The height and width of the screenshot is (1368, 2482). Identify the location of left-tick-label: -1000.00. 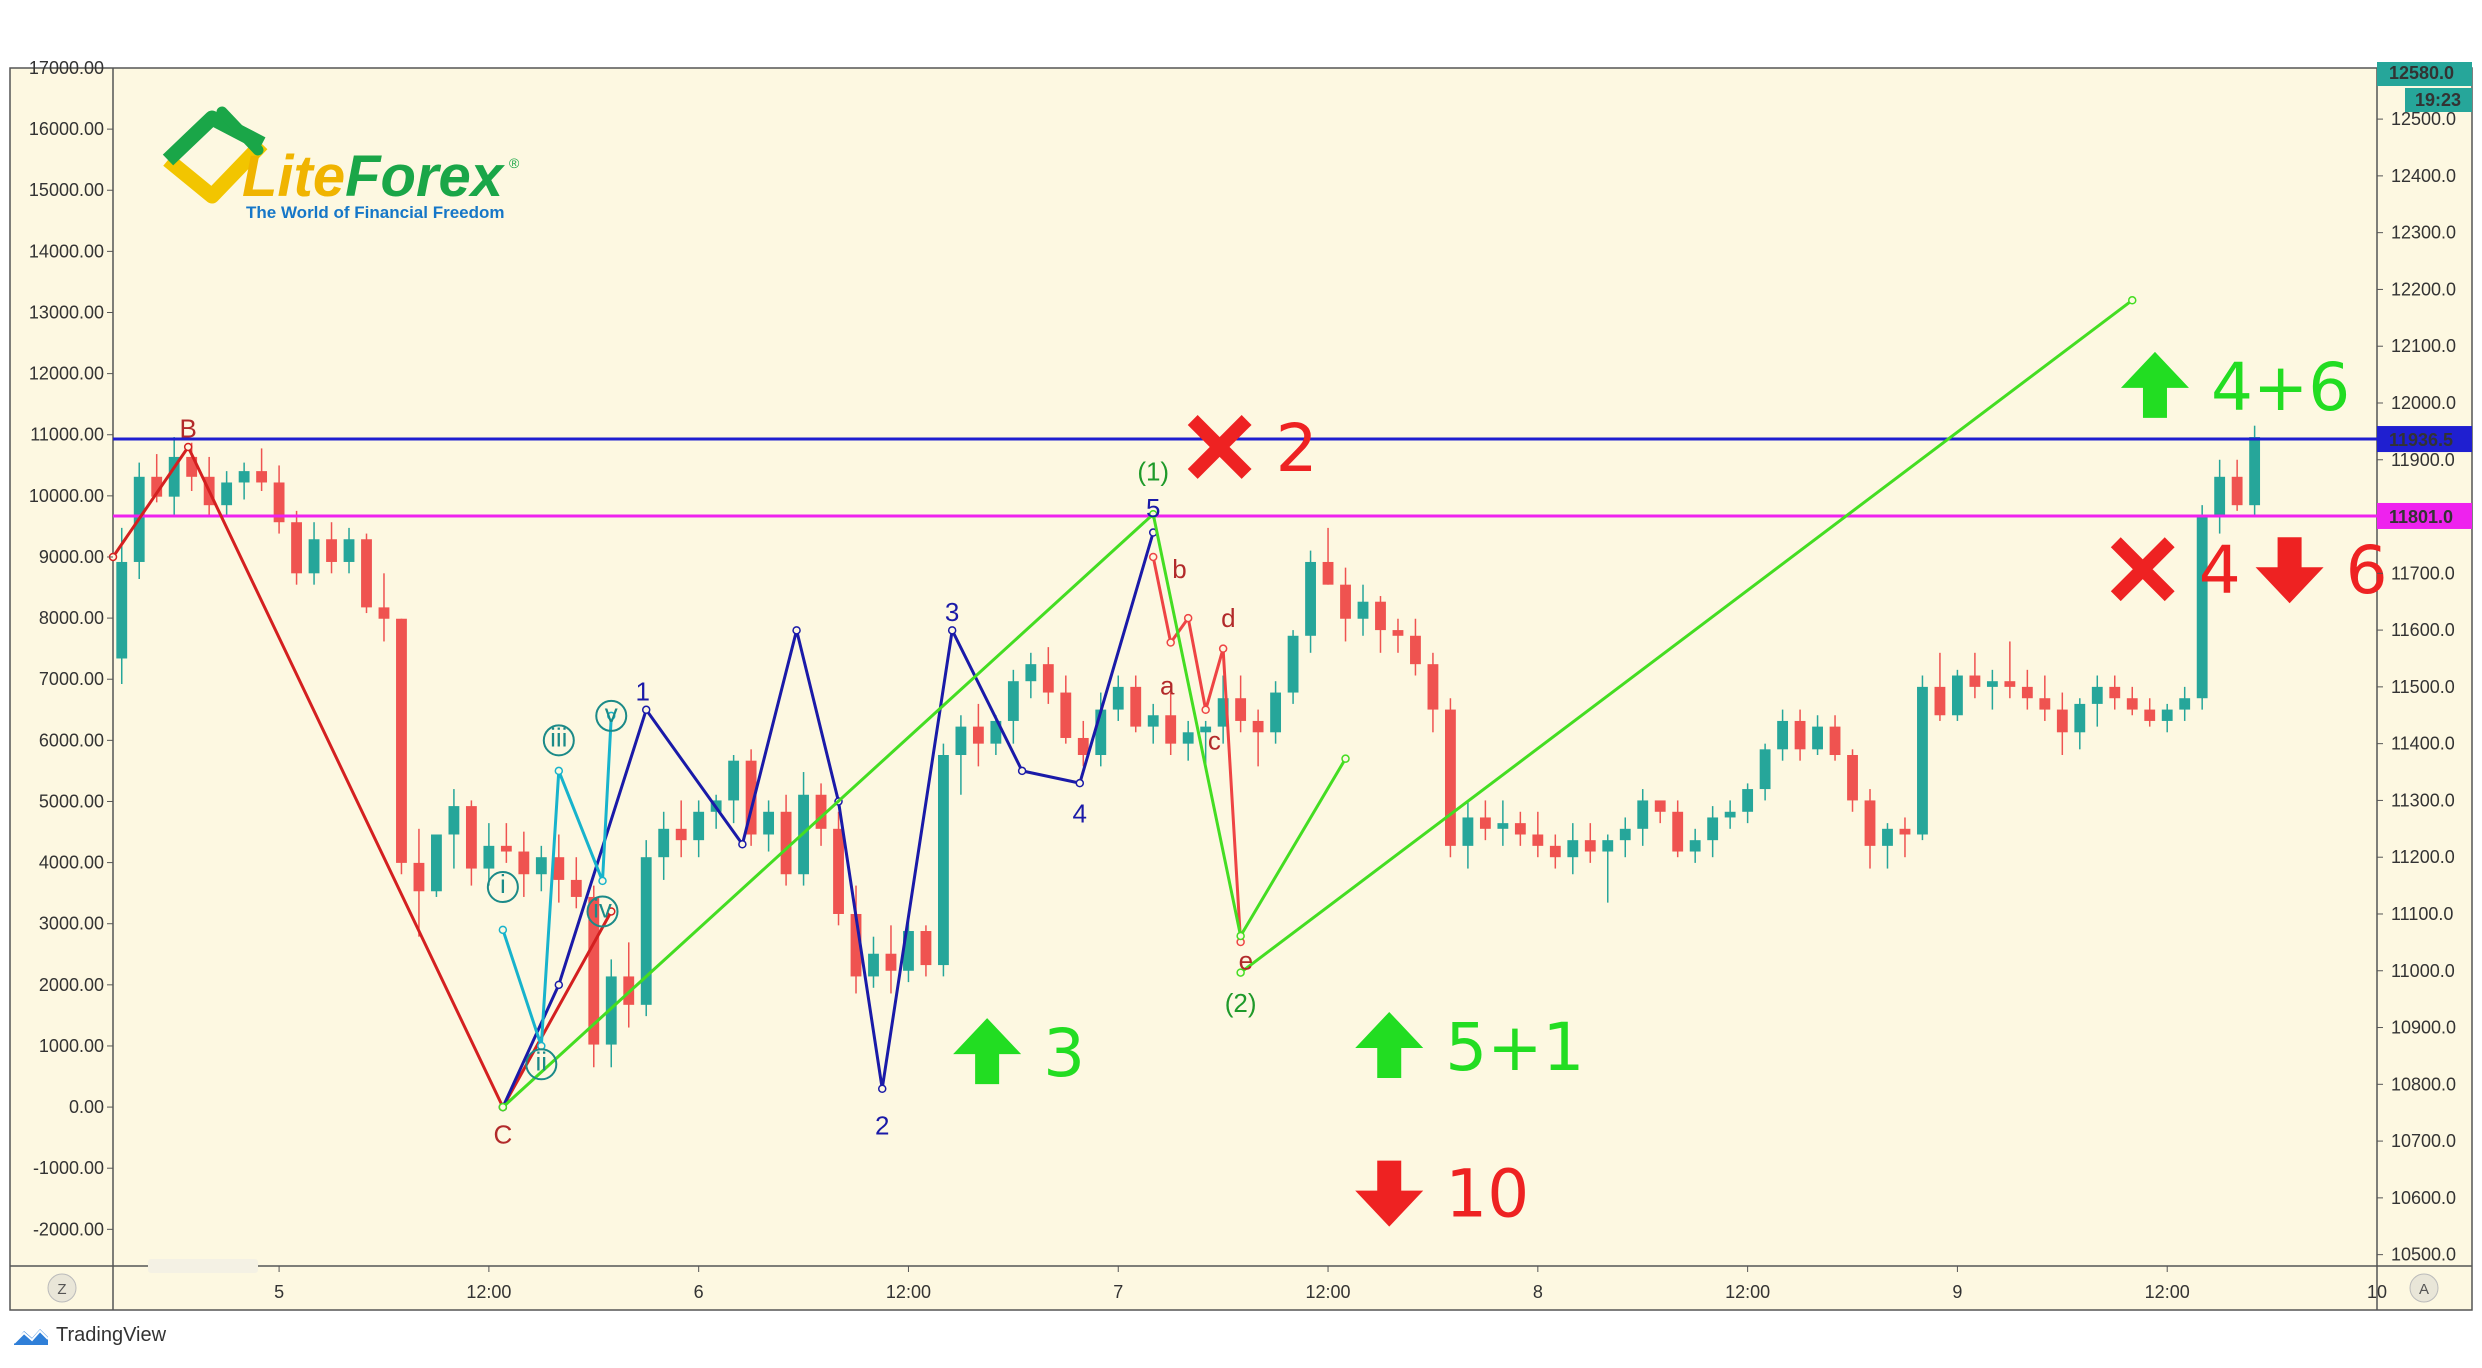
(68, 1168).